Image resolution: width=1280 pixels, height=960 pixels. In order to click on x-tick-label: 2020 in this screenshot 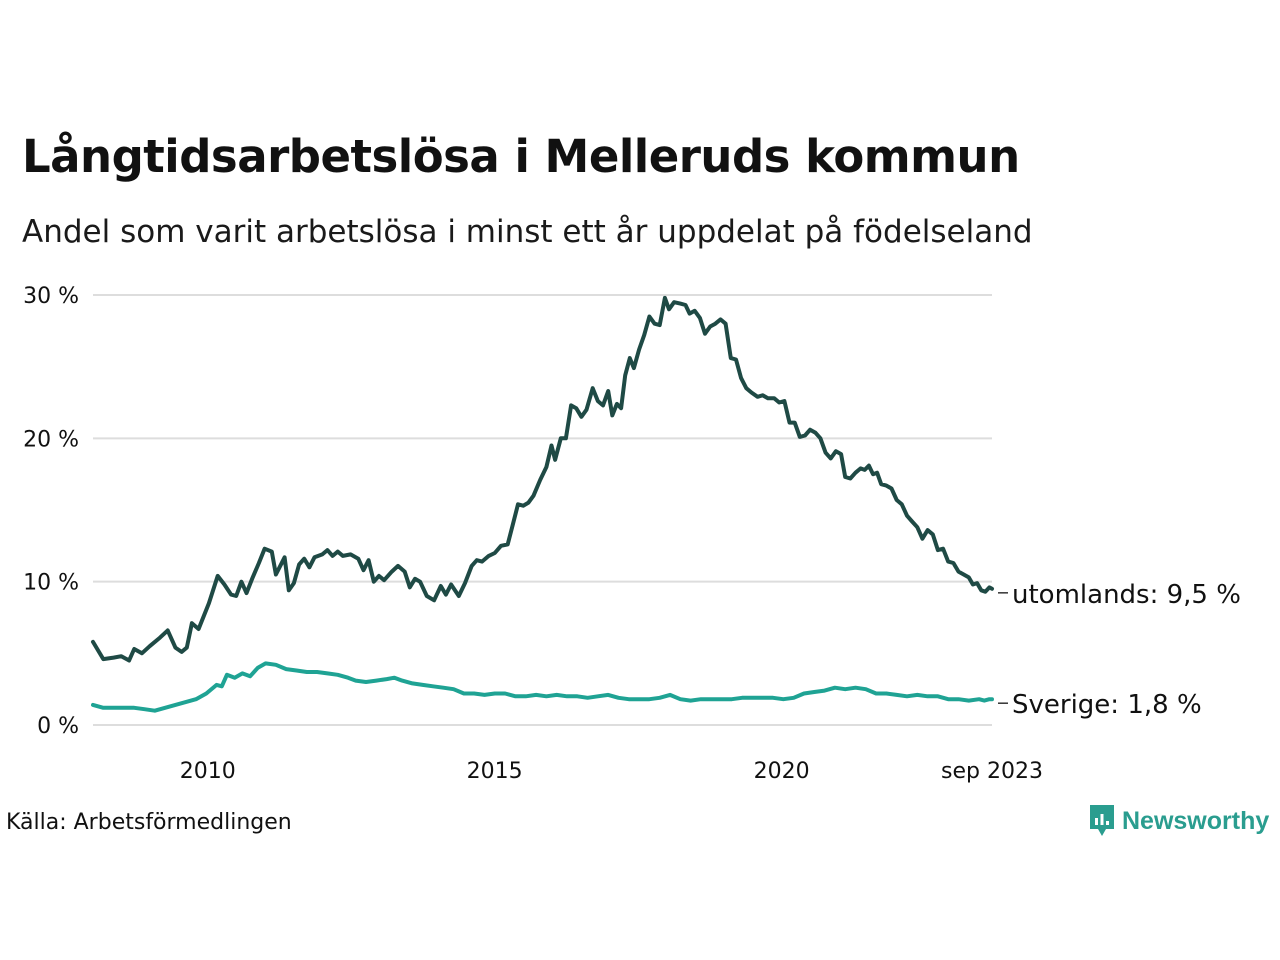, I will do `click(782, 771)`.